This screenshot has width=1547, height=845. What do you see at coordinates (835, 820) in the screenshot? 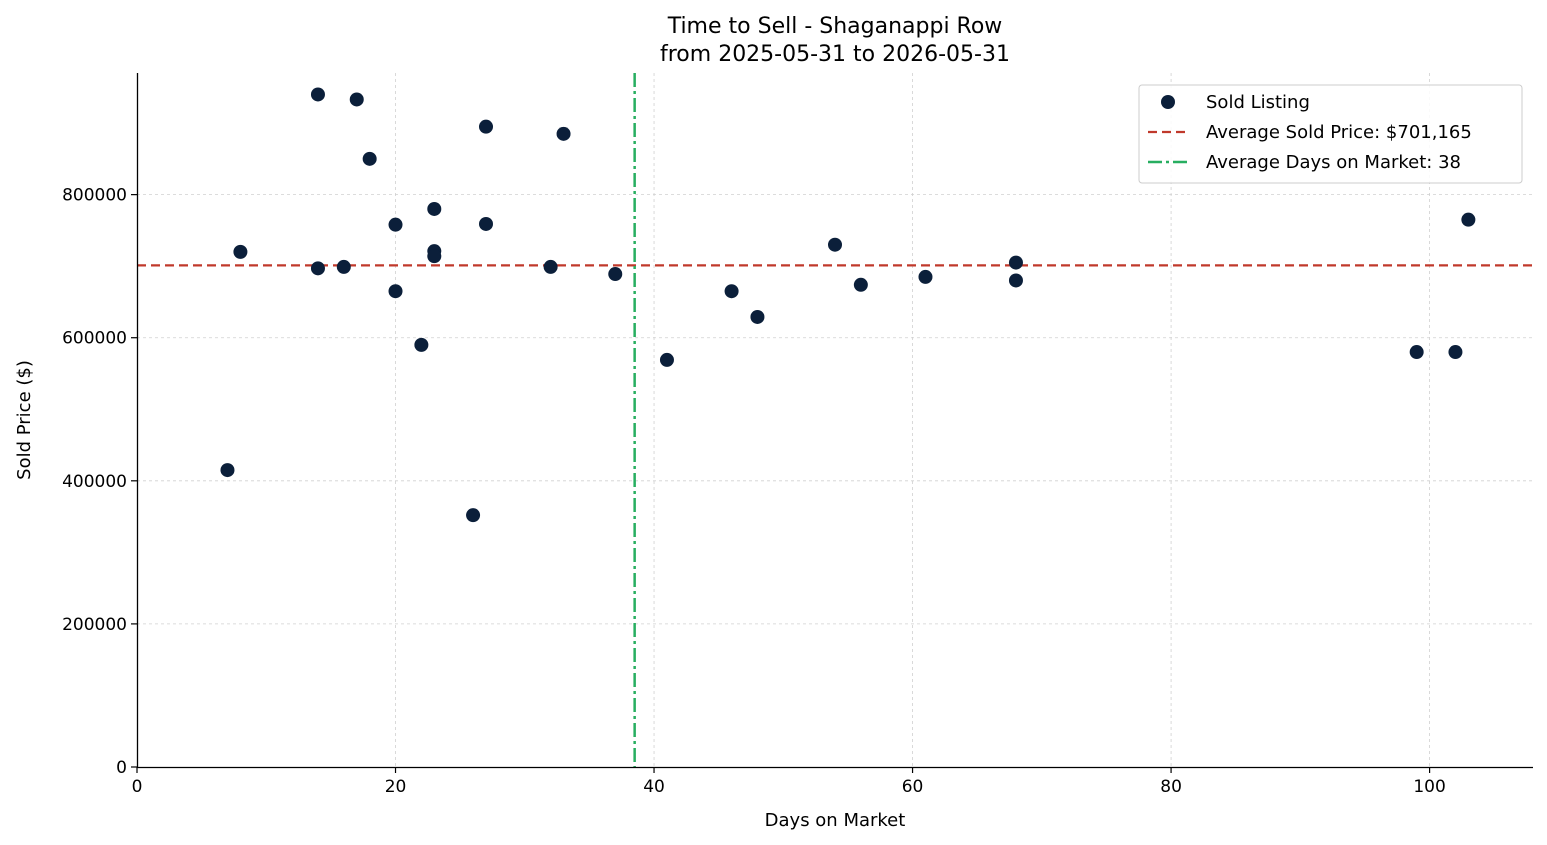
I see `x-axis-label: Days on Market` at bounding box center [835, 820].